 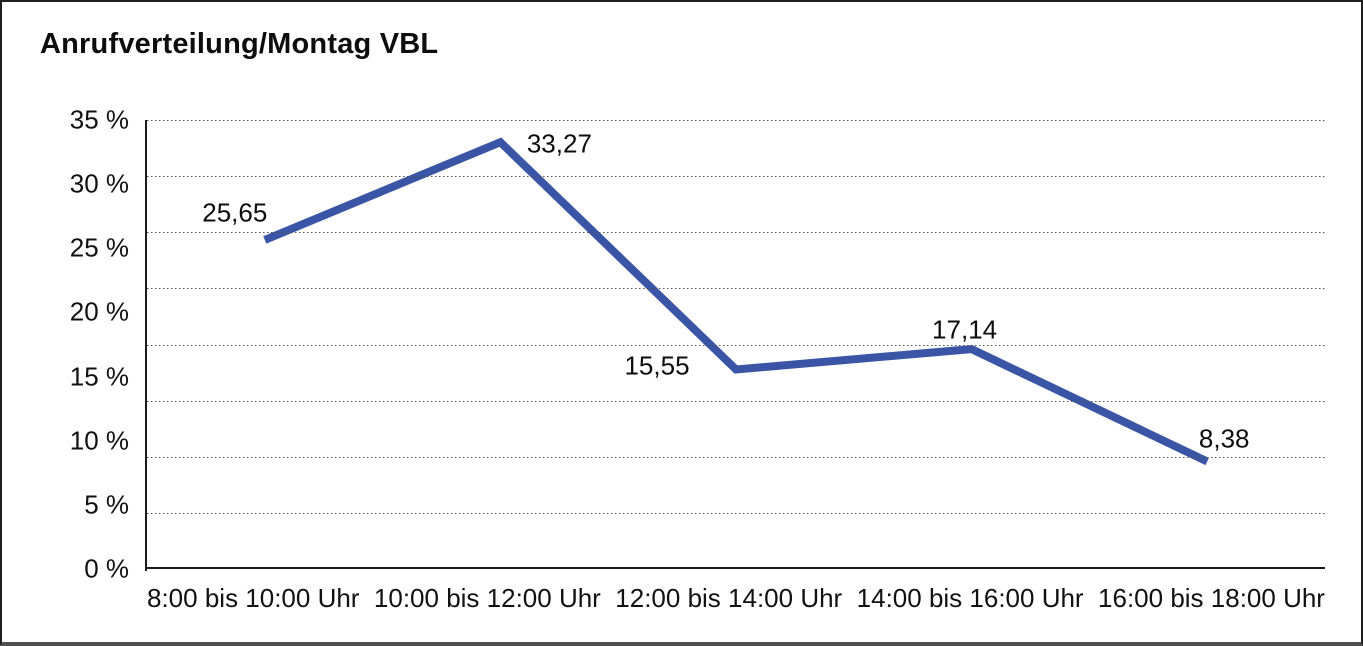 I want to click on point-label: 17,14, so click(x=965, y=329).